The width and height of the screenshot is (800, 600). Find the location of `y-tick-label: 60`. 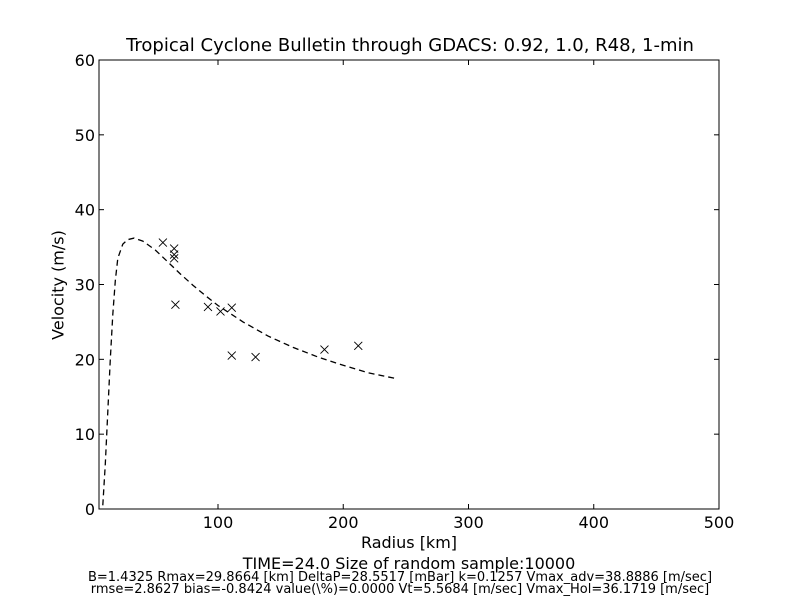

y-tick-label: 60 is located at coordinates (85, 60).